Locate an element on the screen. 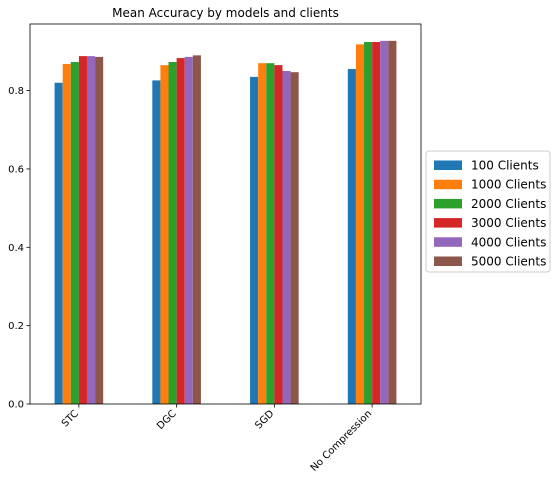  y-tick-label: 0.0 is located at coordinates (16, 405).